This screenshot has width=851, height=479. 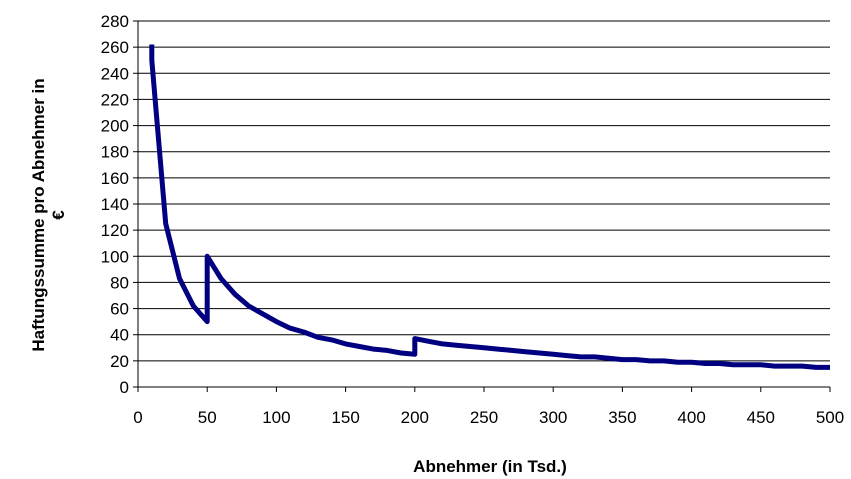 What do you see at coordinates (115, 47) in the screenshot?
I see `y-tick-label-260: 260` at bounding box center [115, 47].